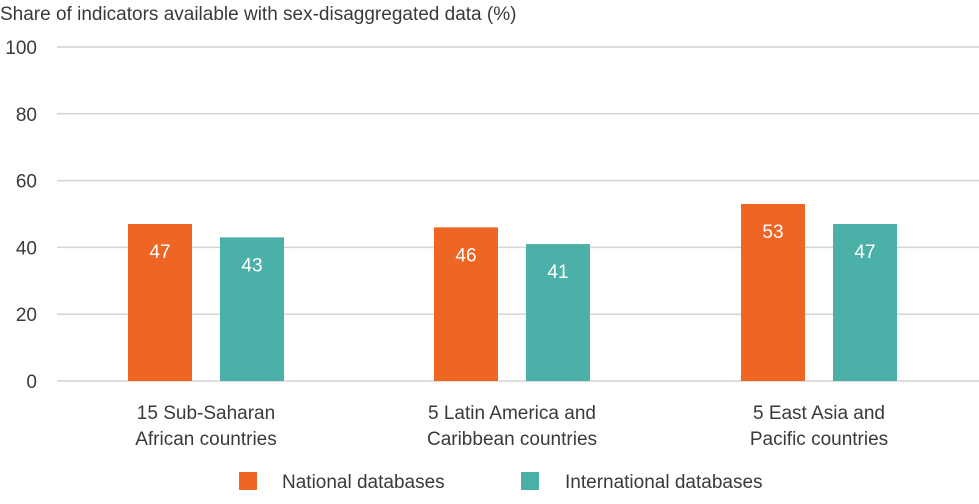 The width and height of the screenshot is (979, 504). Describe the element at coordinates (26, 315) in the screenshot. I see `y-tick-label: 20` at that location.